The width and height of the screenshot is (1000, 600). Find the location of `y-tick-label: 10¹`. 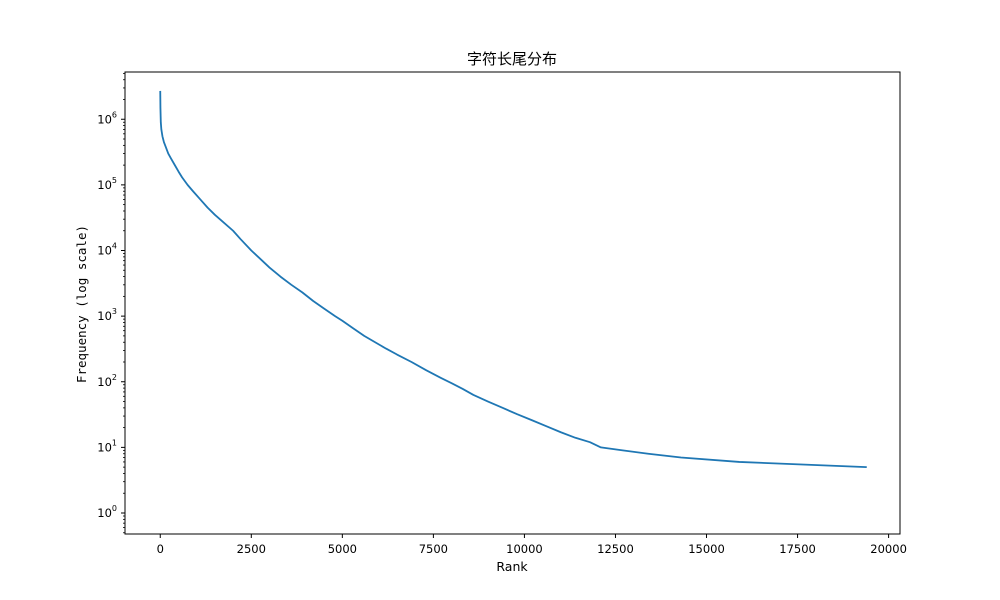

y-tick-label: 10¹ is located at coordinates (107, 446).